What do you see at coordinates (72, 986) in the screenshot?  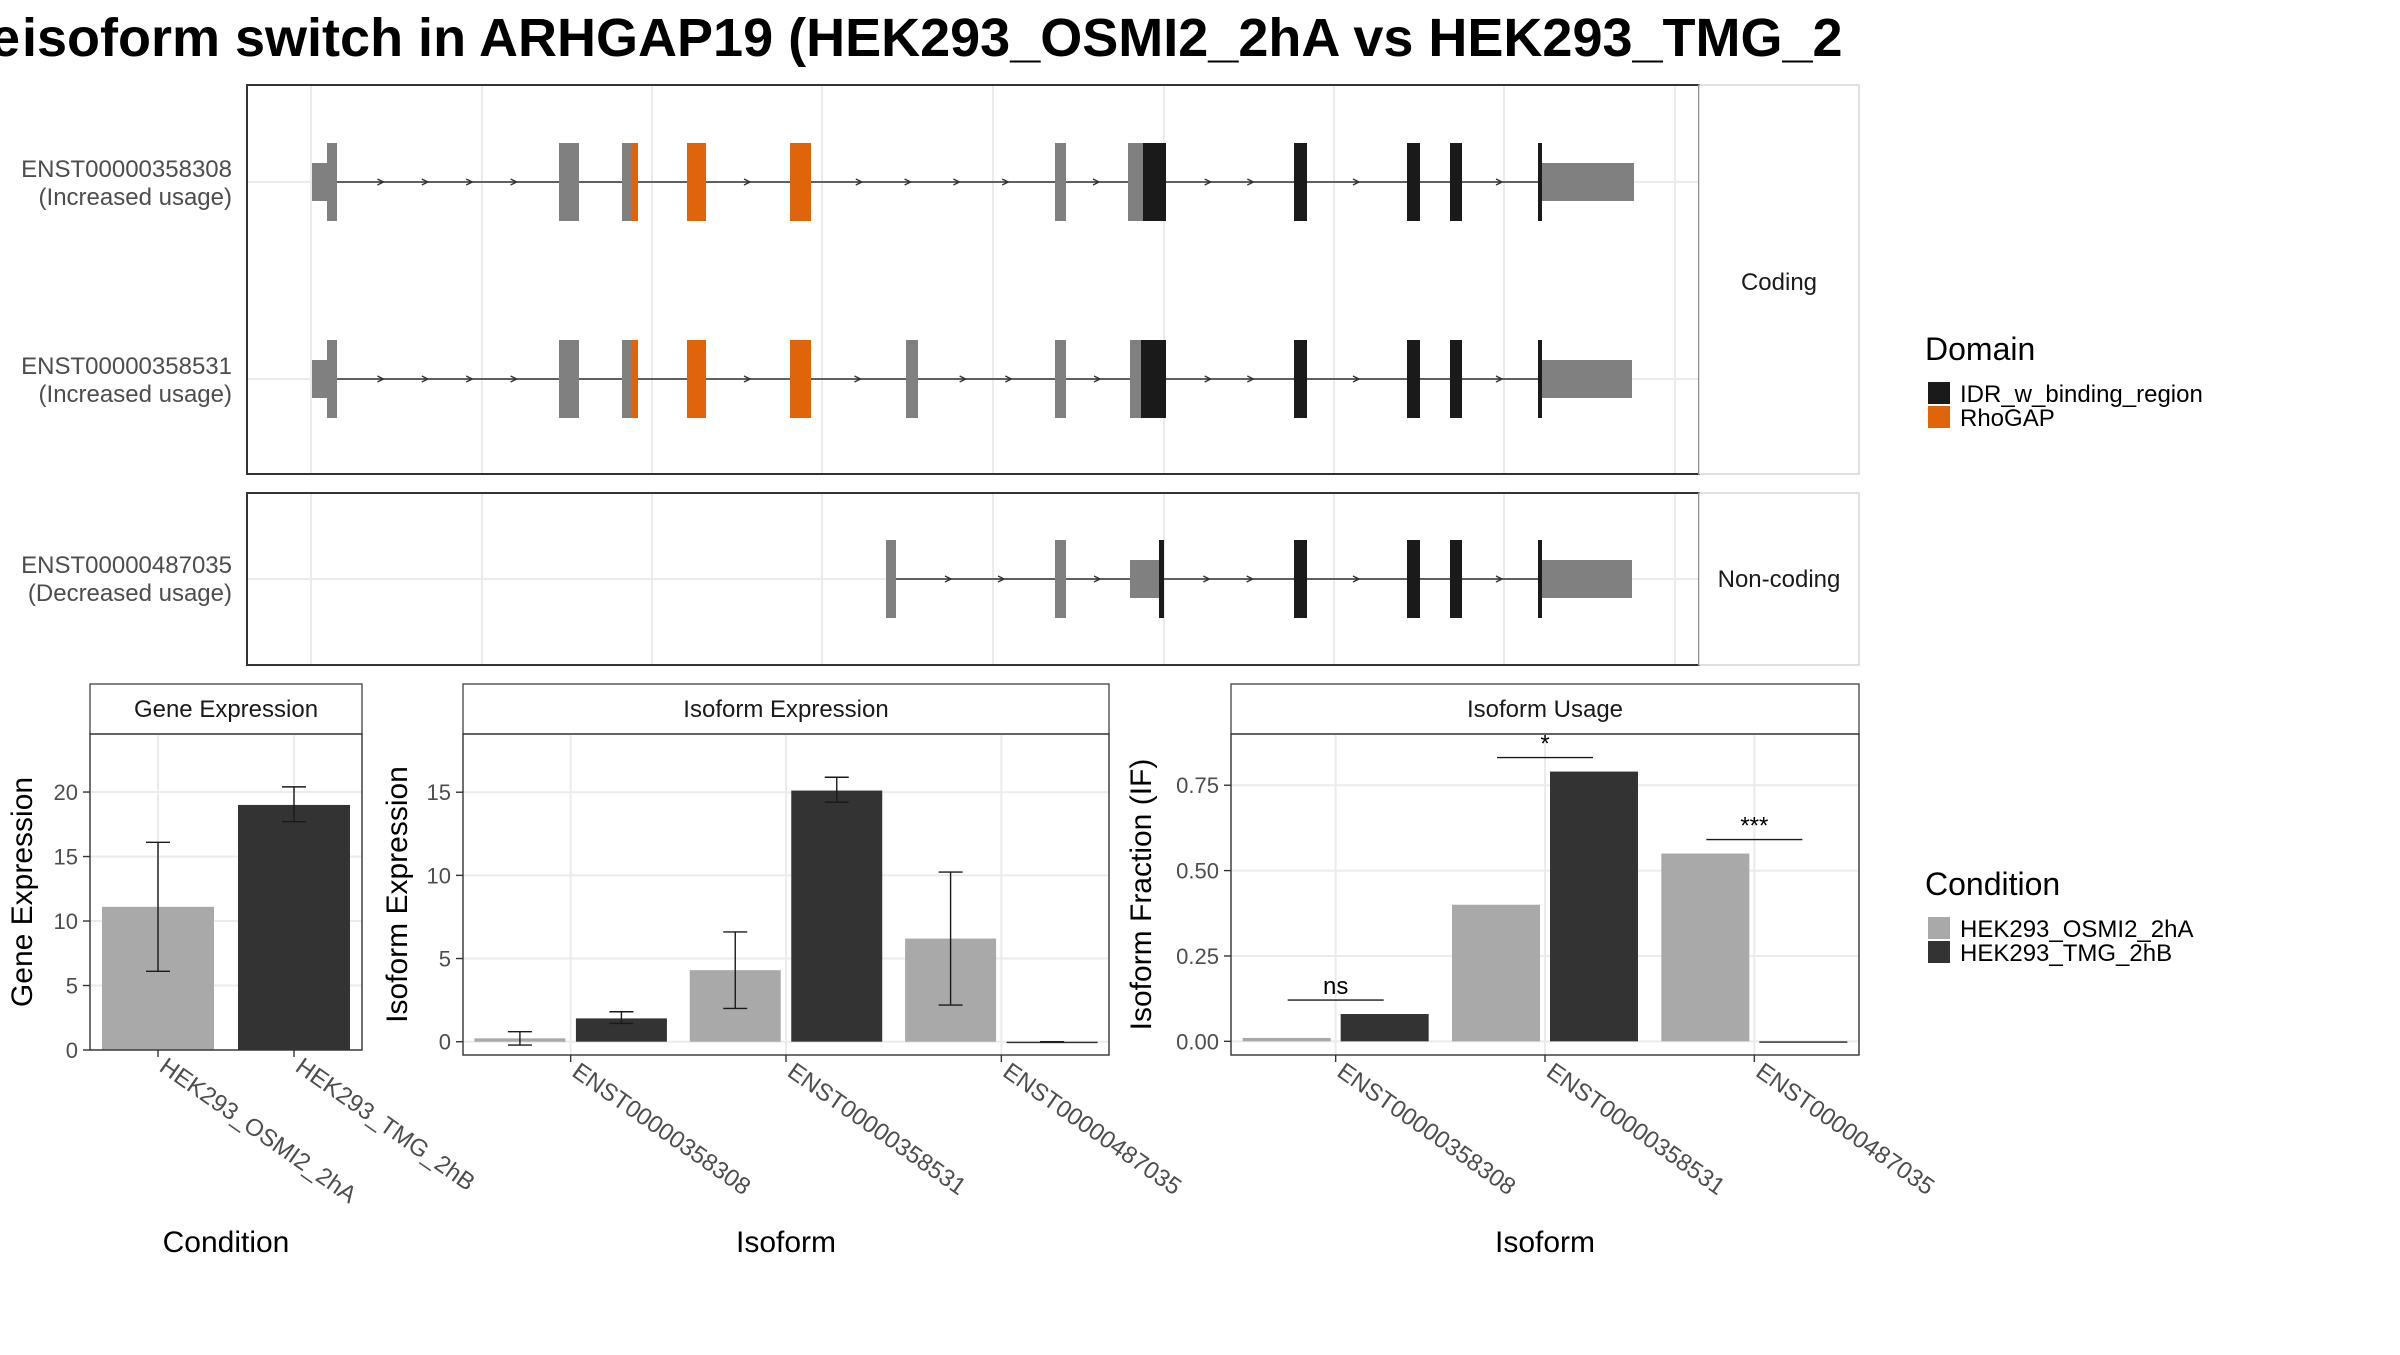 I see `y-tick-label: 5` at bounding box center [72, 986].